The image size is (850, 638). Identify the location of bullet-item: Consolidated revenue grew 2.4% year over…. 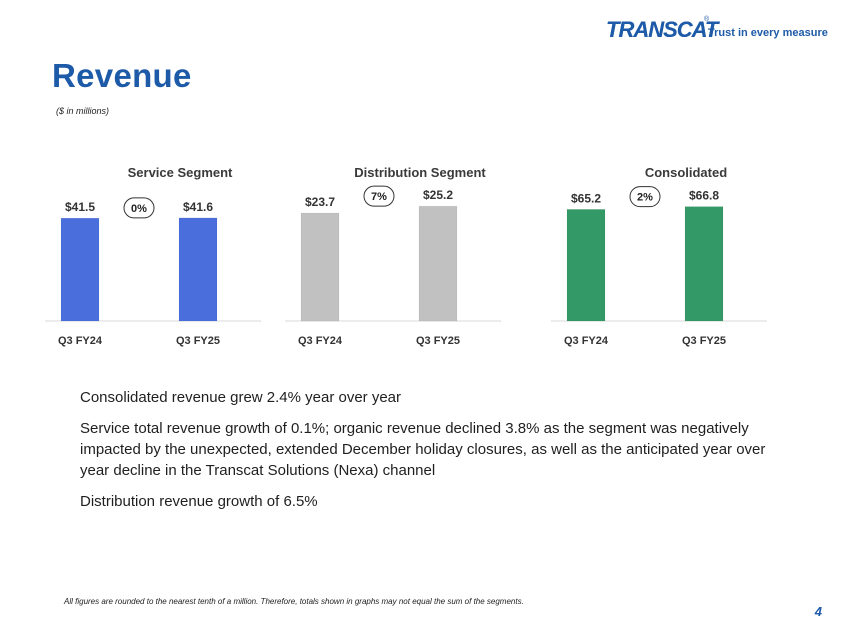
(241, 397).